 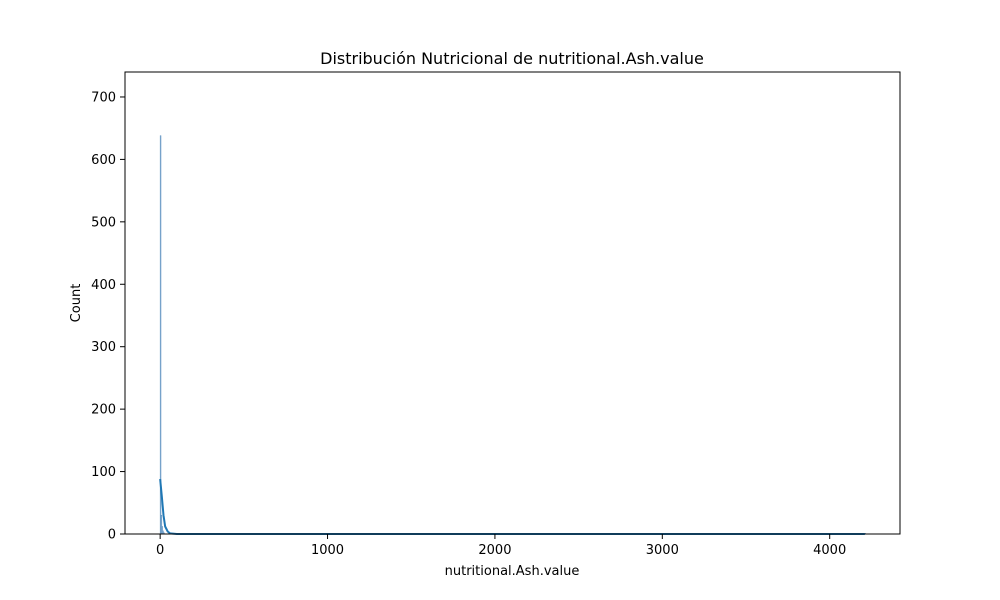 I want to click on x-tick-label: 4000, so click(x=829, y=550).